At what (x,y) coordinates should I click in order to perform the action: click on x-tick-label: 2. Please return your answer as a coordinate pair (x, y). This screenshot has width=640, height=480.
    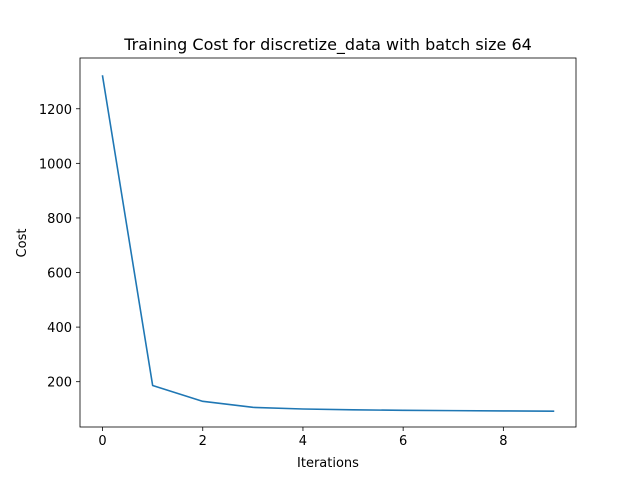
    Looking at the image, I should click on (203, 441).